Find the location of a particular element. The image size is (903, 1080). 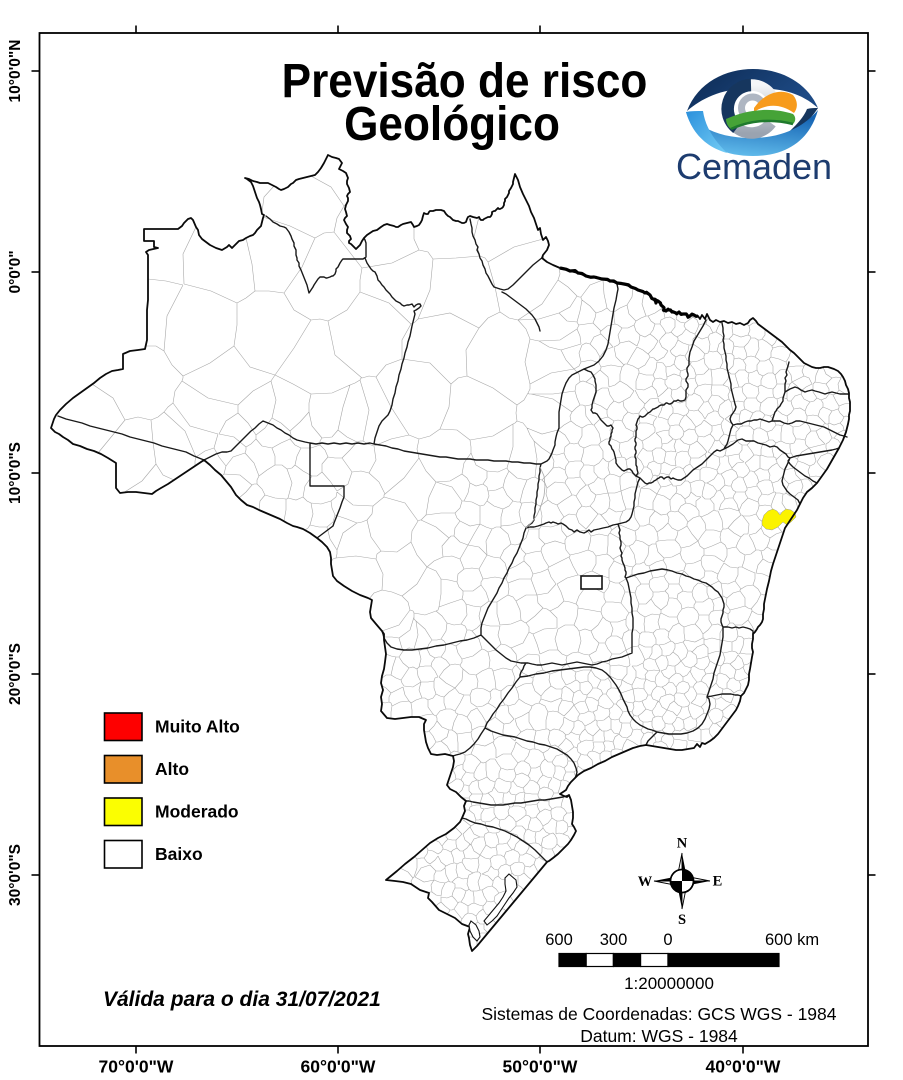

svg-text: Válida para o dia 31/07/2021 is located at coordinates (242, 999).